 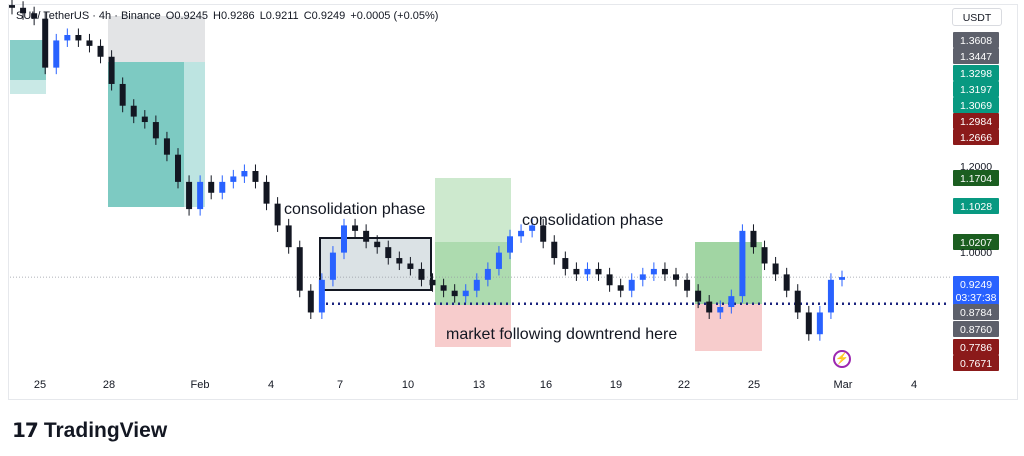 I want to click on price-label: 1.2666, so click(x=976, y=138).